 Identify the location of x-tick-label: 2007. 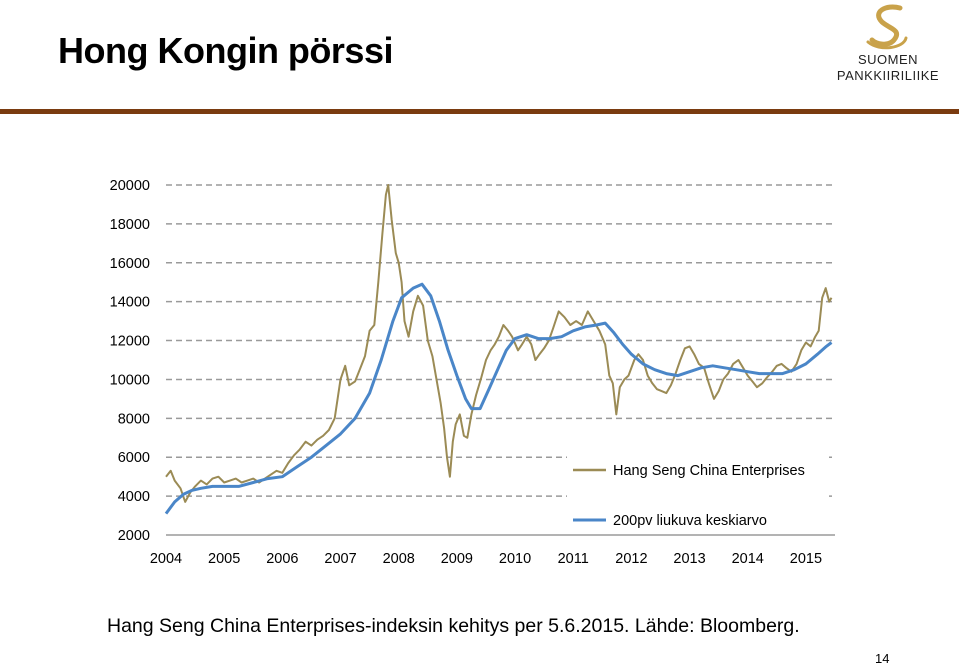
(340, 559).